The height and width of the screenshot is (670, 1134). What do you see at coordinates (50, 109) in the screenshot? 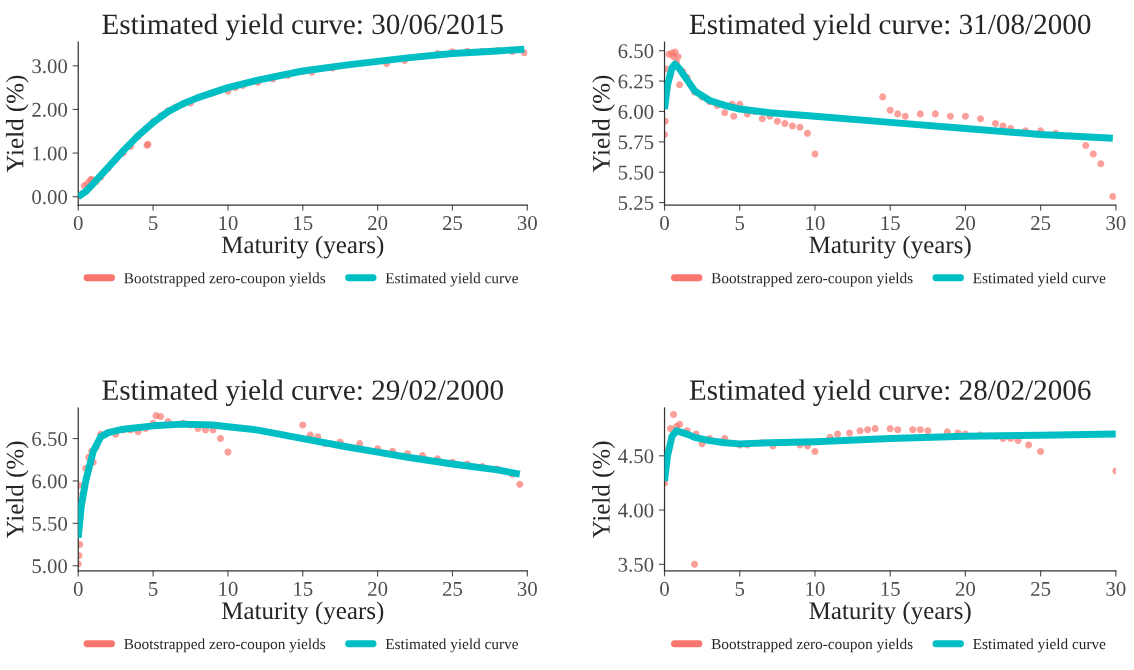
I see `y-tick-label: 2.00` at bounding box center [50, 109].